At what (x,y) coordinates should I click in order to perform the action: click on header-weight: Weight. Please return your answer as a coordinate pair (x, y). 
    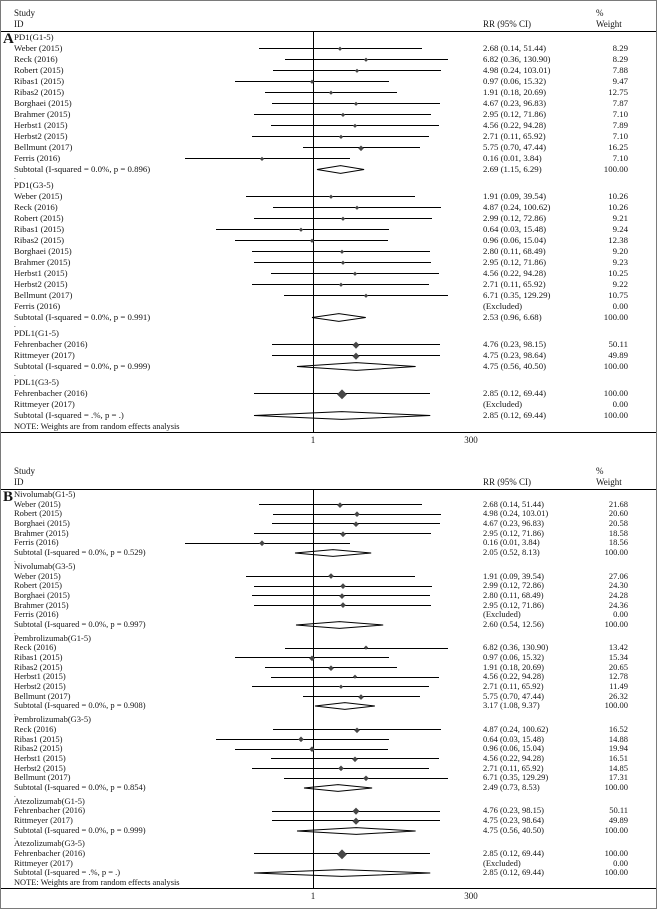
    Looking at the image, I should click on (609, 481).